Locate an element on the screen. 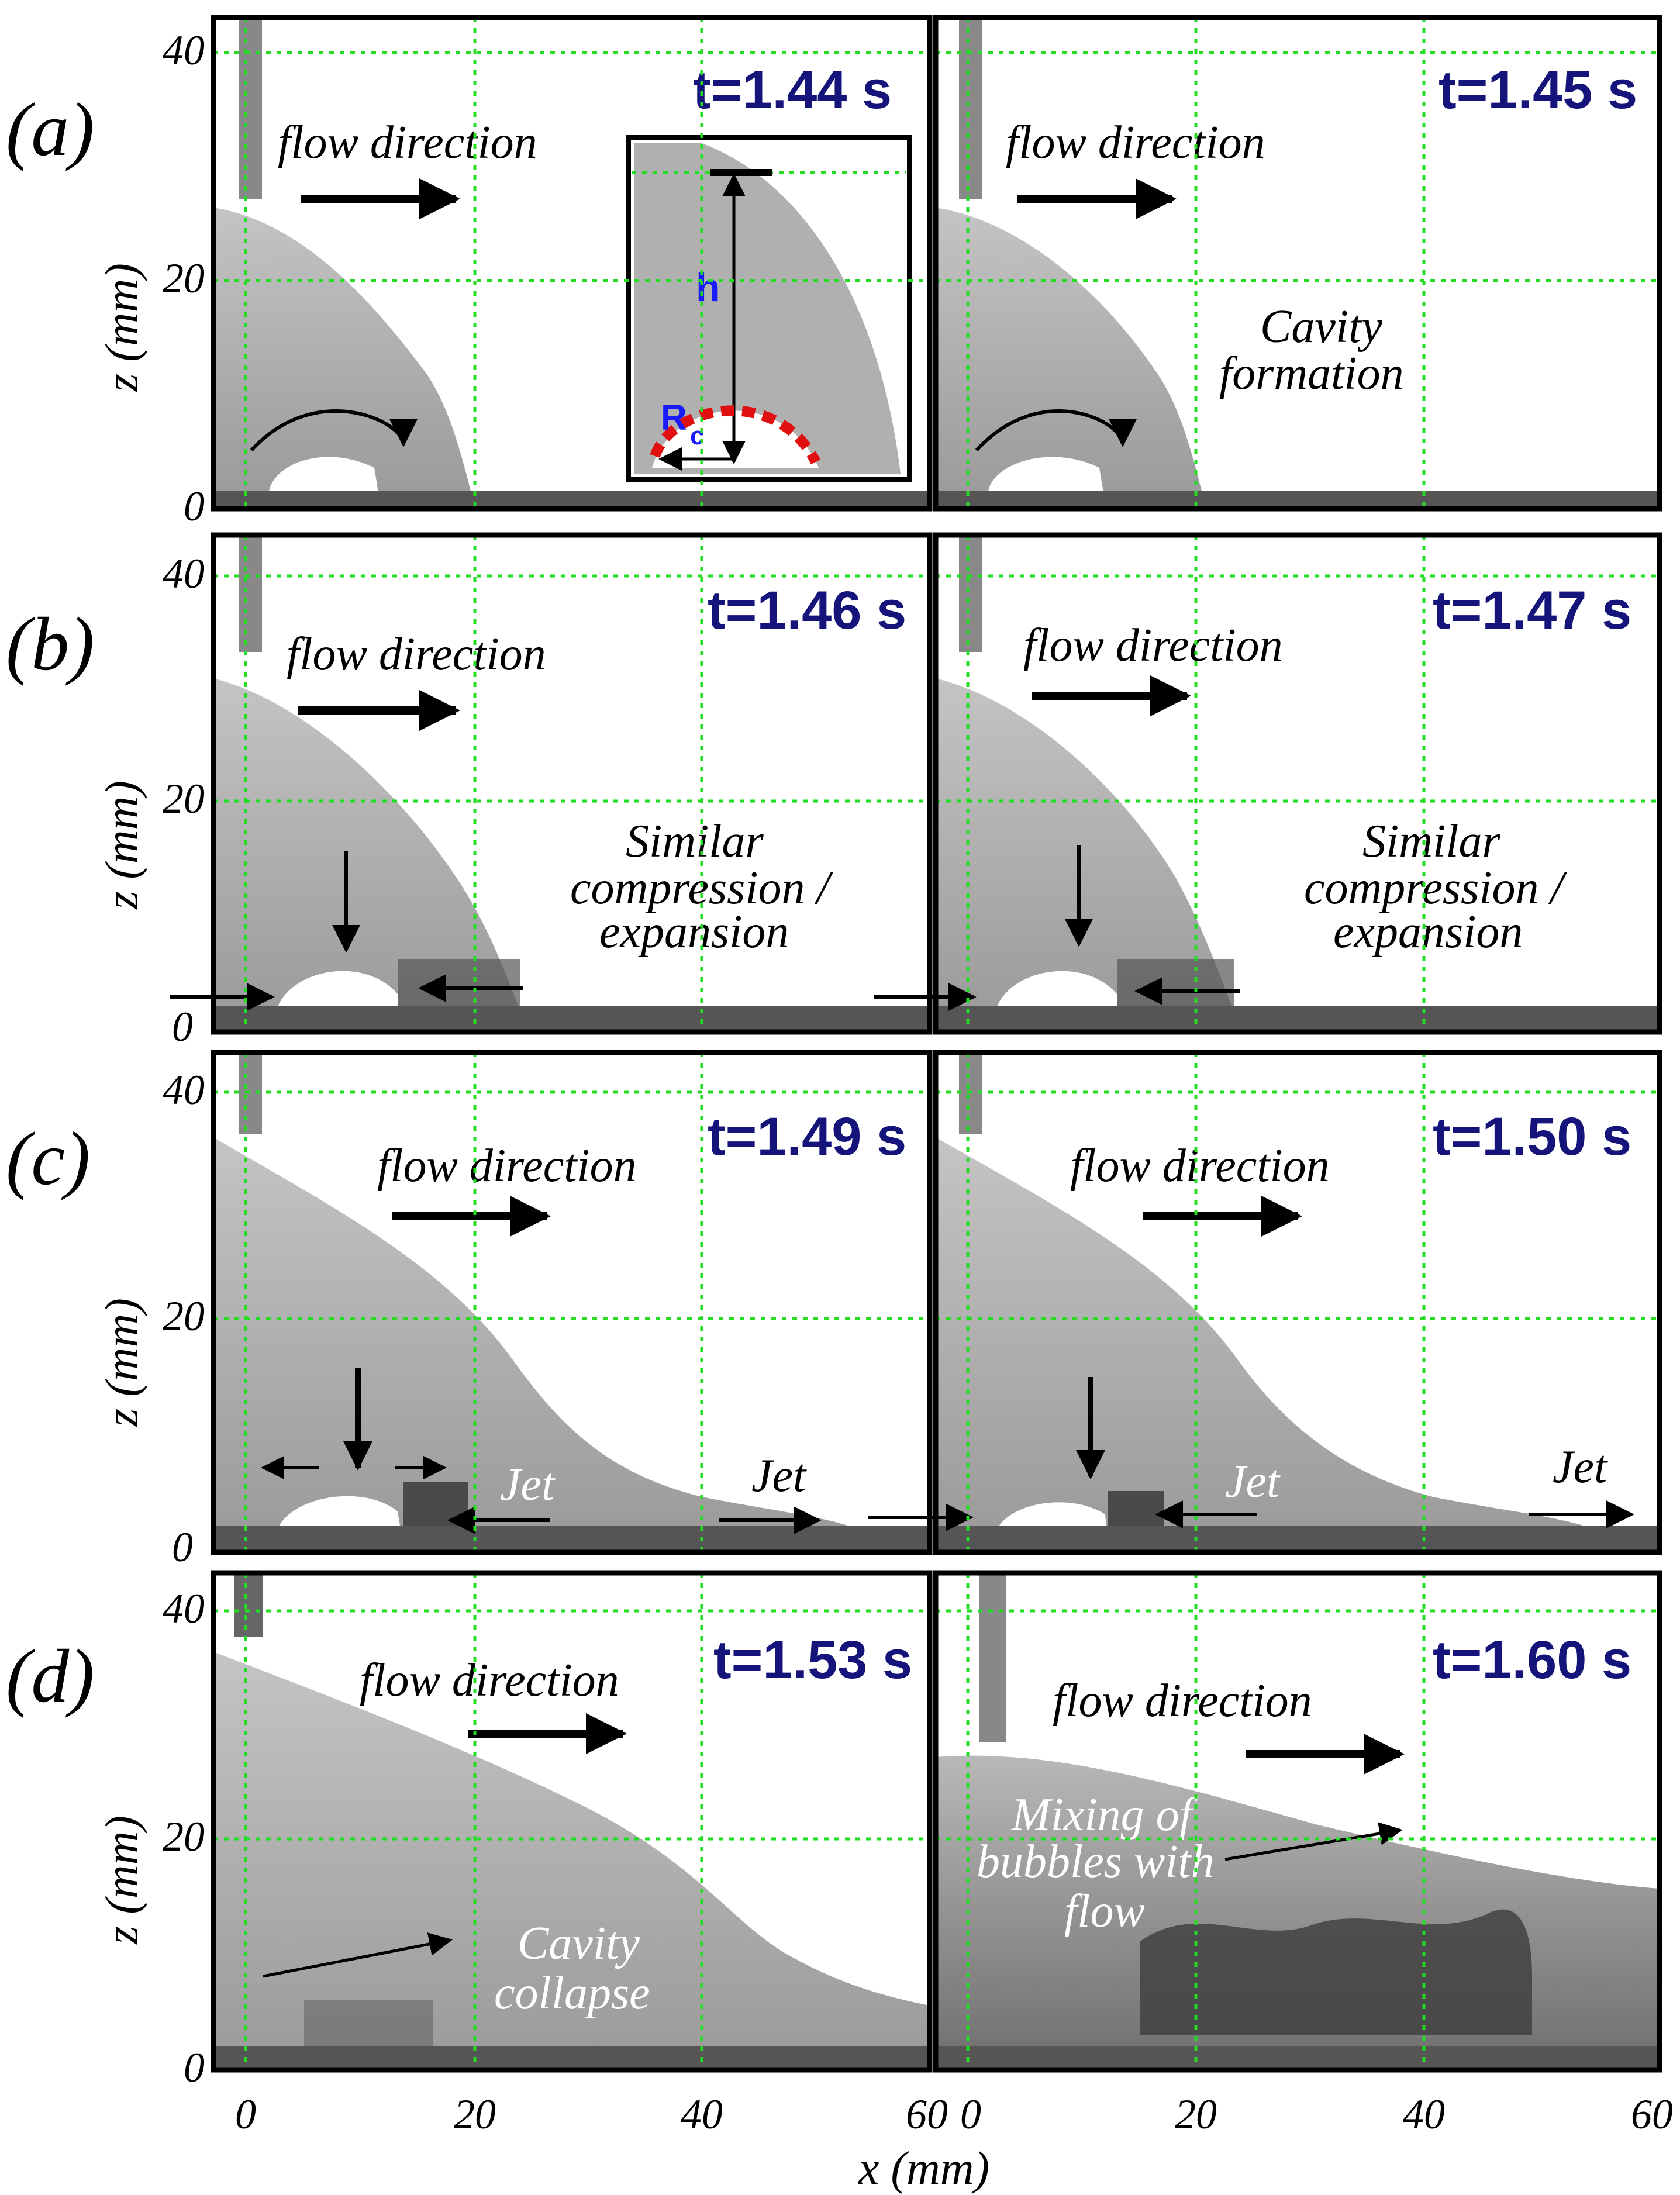  y-tick-d-20: 20 is located at coordinates (184, 1836).